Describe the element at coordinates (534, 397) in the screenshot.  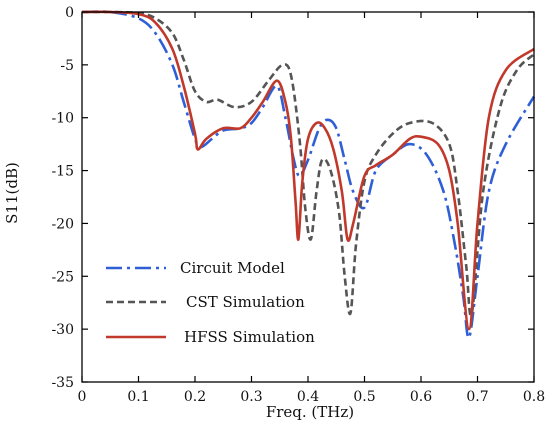
I see `x-tick-label: 0.8` at that location.